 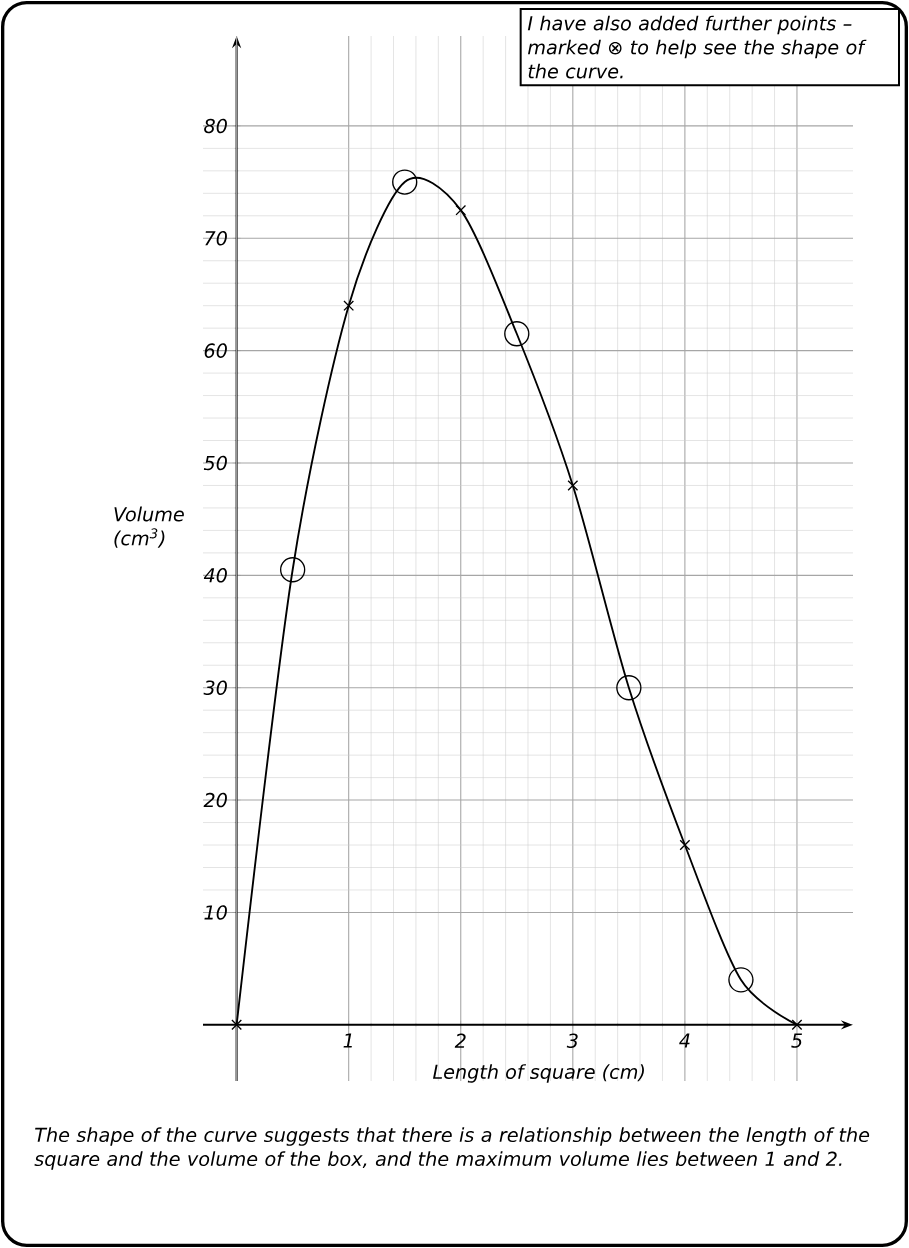 What do you see at coordinates (796, 1040) in the screenshot?
I see `x-tick-label: 5` at bounding box center [796, 1040].